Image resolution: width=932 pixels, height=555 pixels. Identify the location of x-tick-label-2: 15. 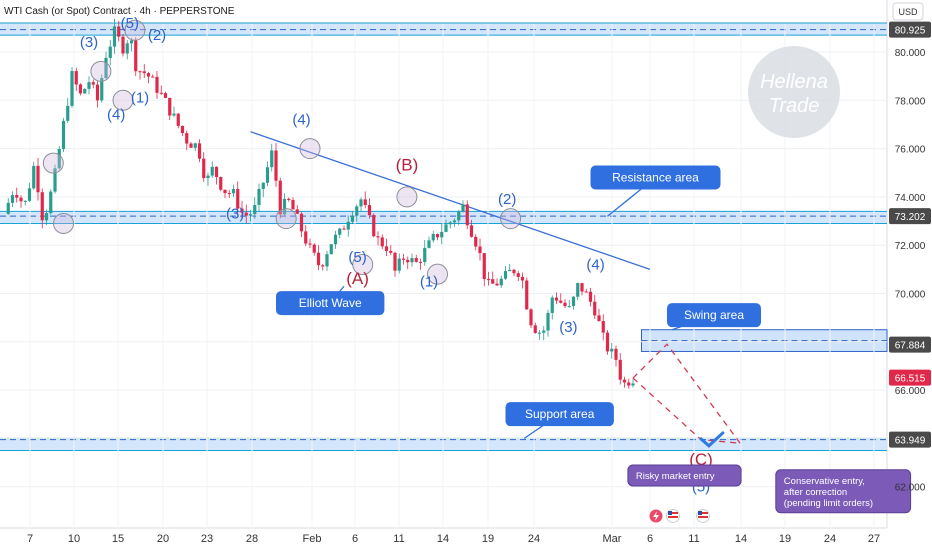
(118, 539).